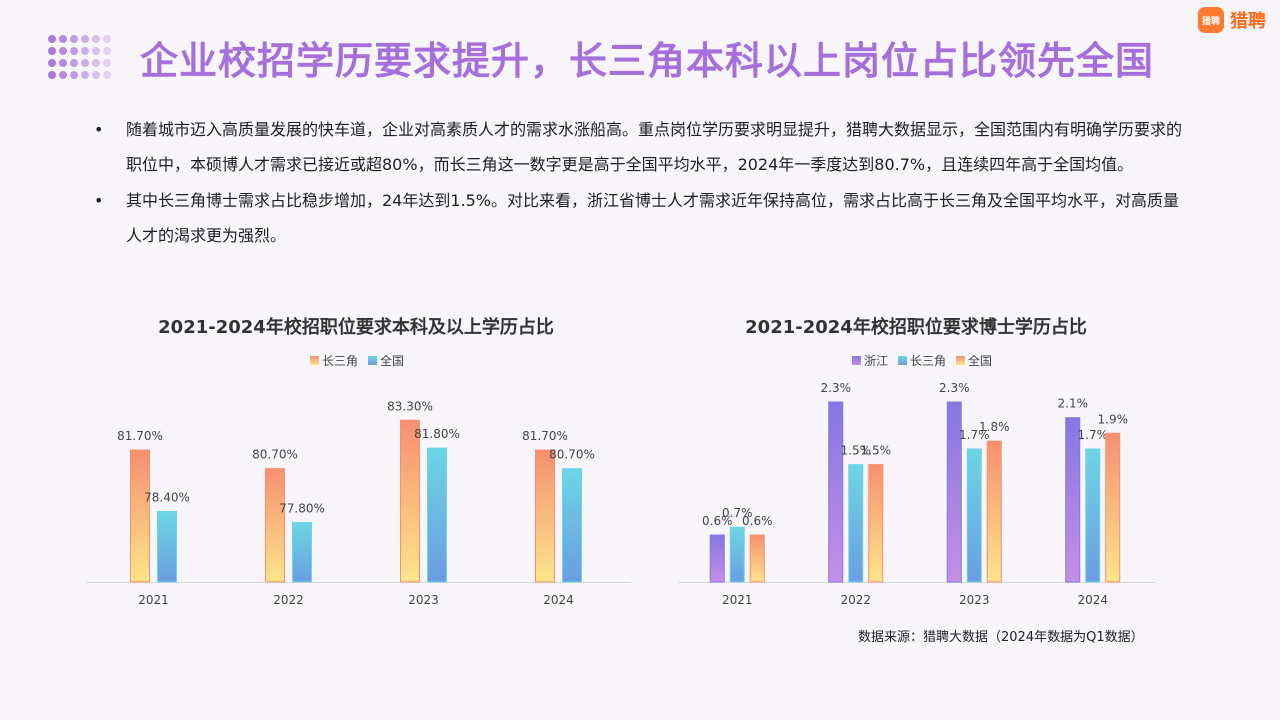 Image resolution: width=1280 pixels, height=720 pixels. I want to click on x-tick-label: 2022, so click(288, 600).